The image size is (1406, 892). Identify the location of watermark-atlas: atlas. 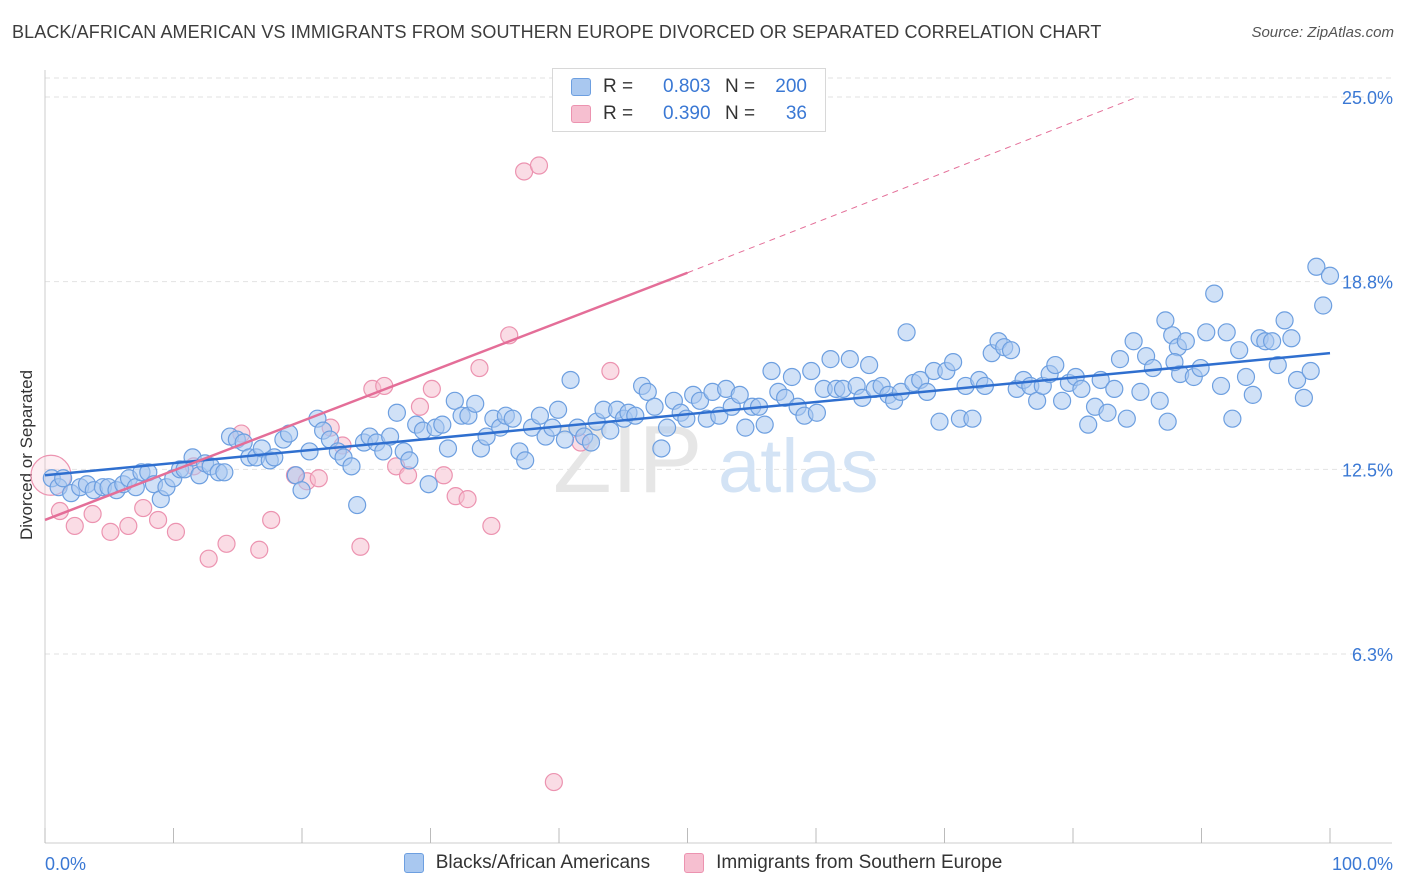
(798, 466).